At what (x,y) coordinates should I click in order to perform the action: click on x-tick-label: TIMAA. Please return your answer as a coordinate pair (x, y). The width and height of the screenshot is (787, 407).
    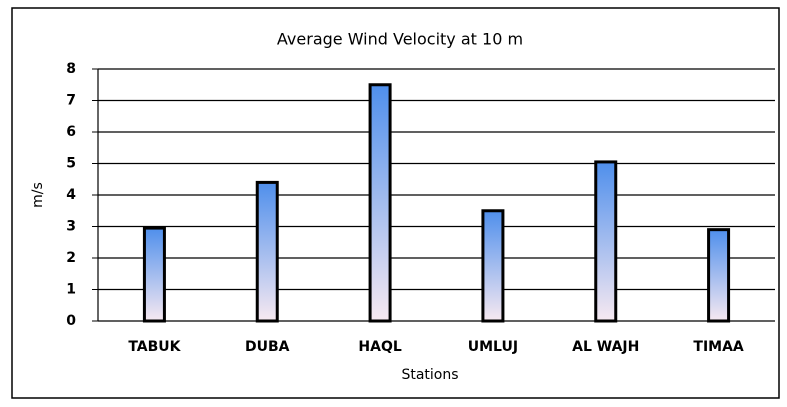
    Looking at the image, I should click on (718, 347).